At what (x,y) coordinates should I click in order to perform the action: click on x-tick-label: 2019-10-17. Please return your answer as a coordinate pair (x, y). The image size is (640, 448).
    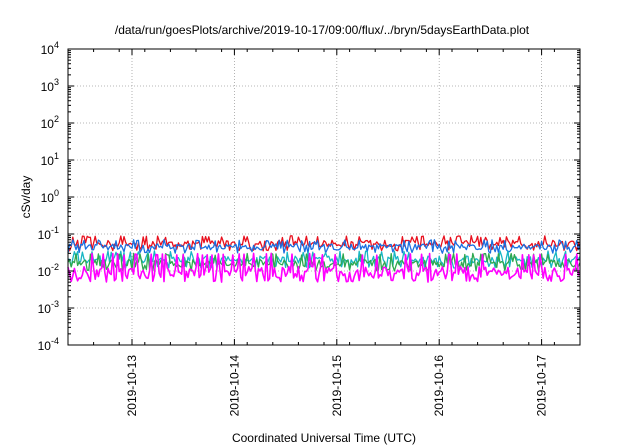
    Looking at the image, I should click on (542, 386).